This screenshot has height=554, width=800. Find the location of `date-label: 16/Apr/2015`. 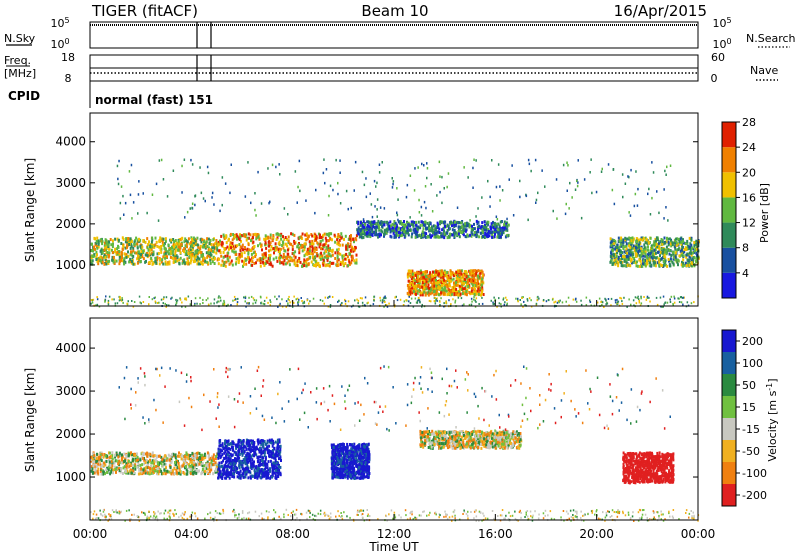

date-label: 16/Apr/2015 is located at coordinates (660, 11).